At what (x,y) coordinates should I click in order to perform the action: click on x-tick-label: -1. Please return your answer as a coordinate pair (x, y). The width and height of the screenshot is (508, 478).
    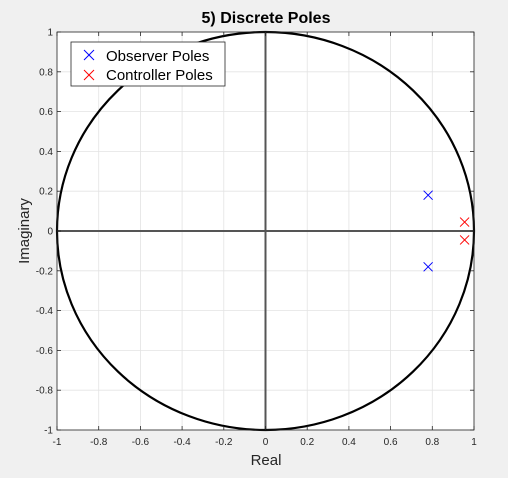
    Looking at the image, I should click on (57, 442).